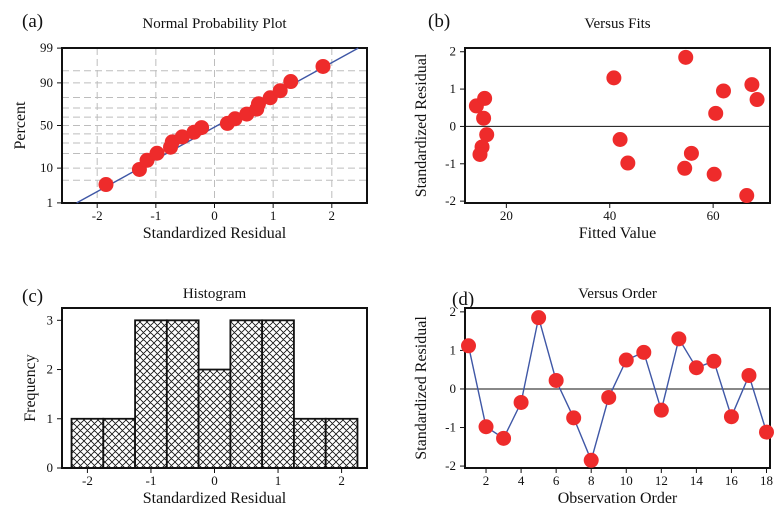 The width and height of the screenshot is (781, 521). Describe the element at coordinates (87, 480) in the screenshot. I see `x-tick-label: -2` at that location.